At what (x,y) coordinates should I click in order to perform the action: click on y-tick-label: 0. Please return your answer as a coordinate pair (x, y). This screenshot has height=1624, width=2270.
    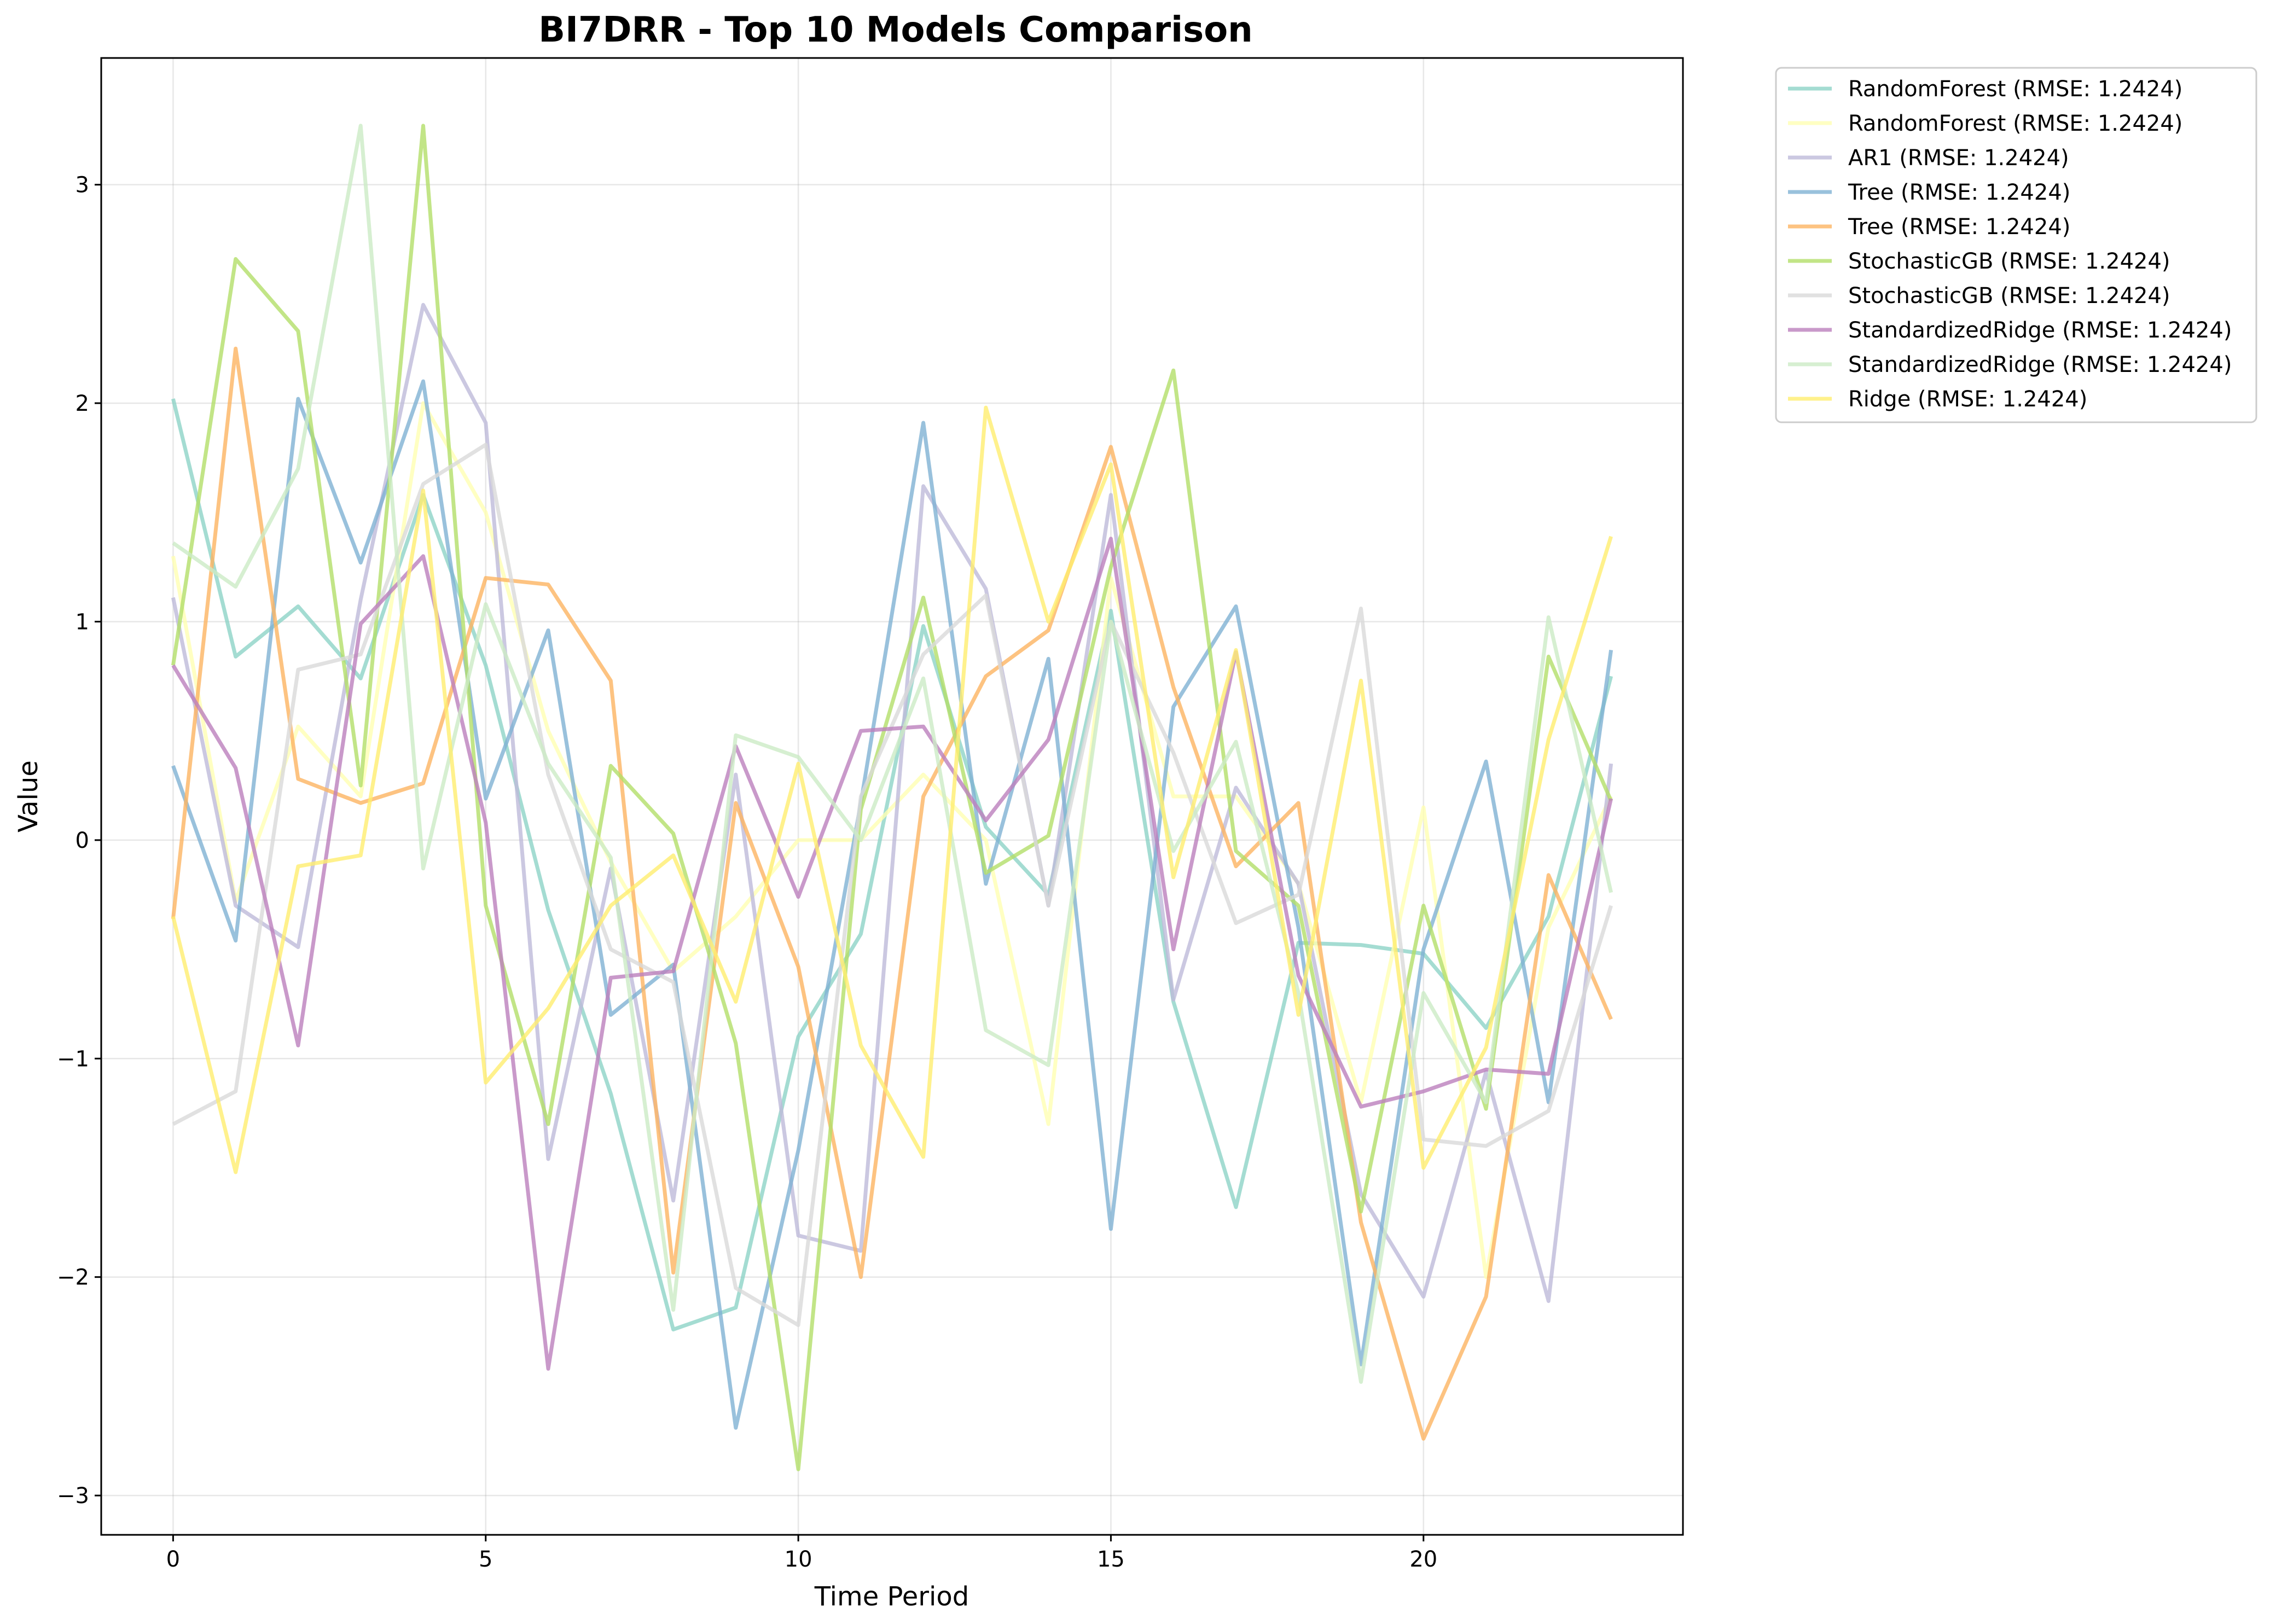
    Looking at the image, I should click on (82, 840).